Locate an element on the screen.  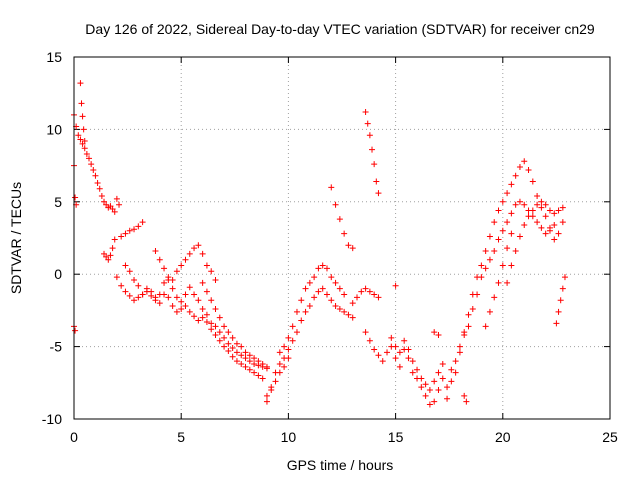
series-arc-L is located at coordinates (312, 309).